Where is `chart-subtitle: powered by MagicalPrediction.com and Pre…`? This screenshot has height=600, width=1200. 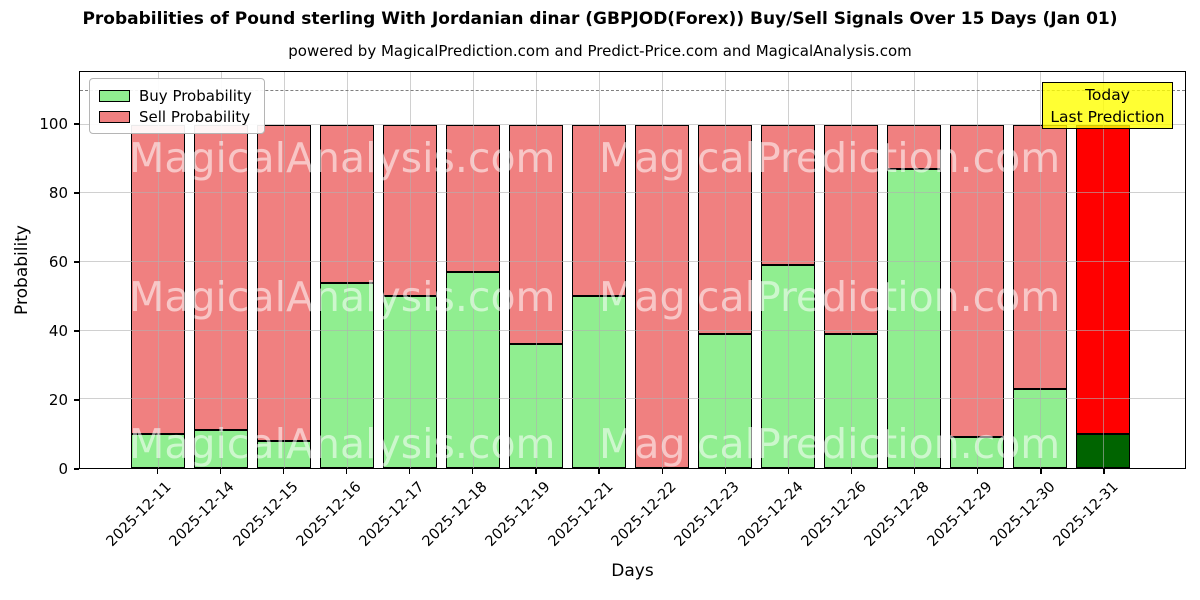 chart-subtitle: powered by MagicalPrediction.com and Pre… is located at coordinates (600, 51).